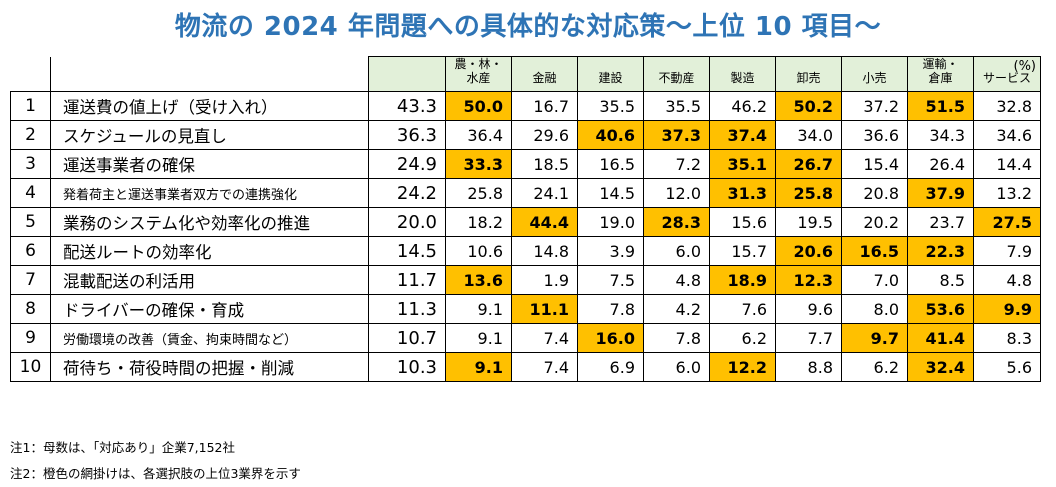 The height and width of the screenshot is (487, 1056). What do you see at coordinates (874, 309) in the screenshot?
I see `industry-value: 8.0` at bounding box center [874, 309].